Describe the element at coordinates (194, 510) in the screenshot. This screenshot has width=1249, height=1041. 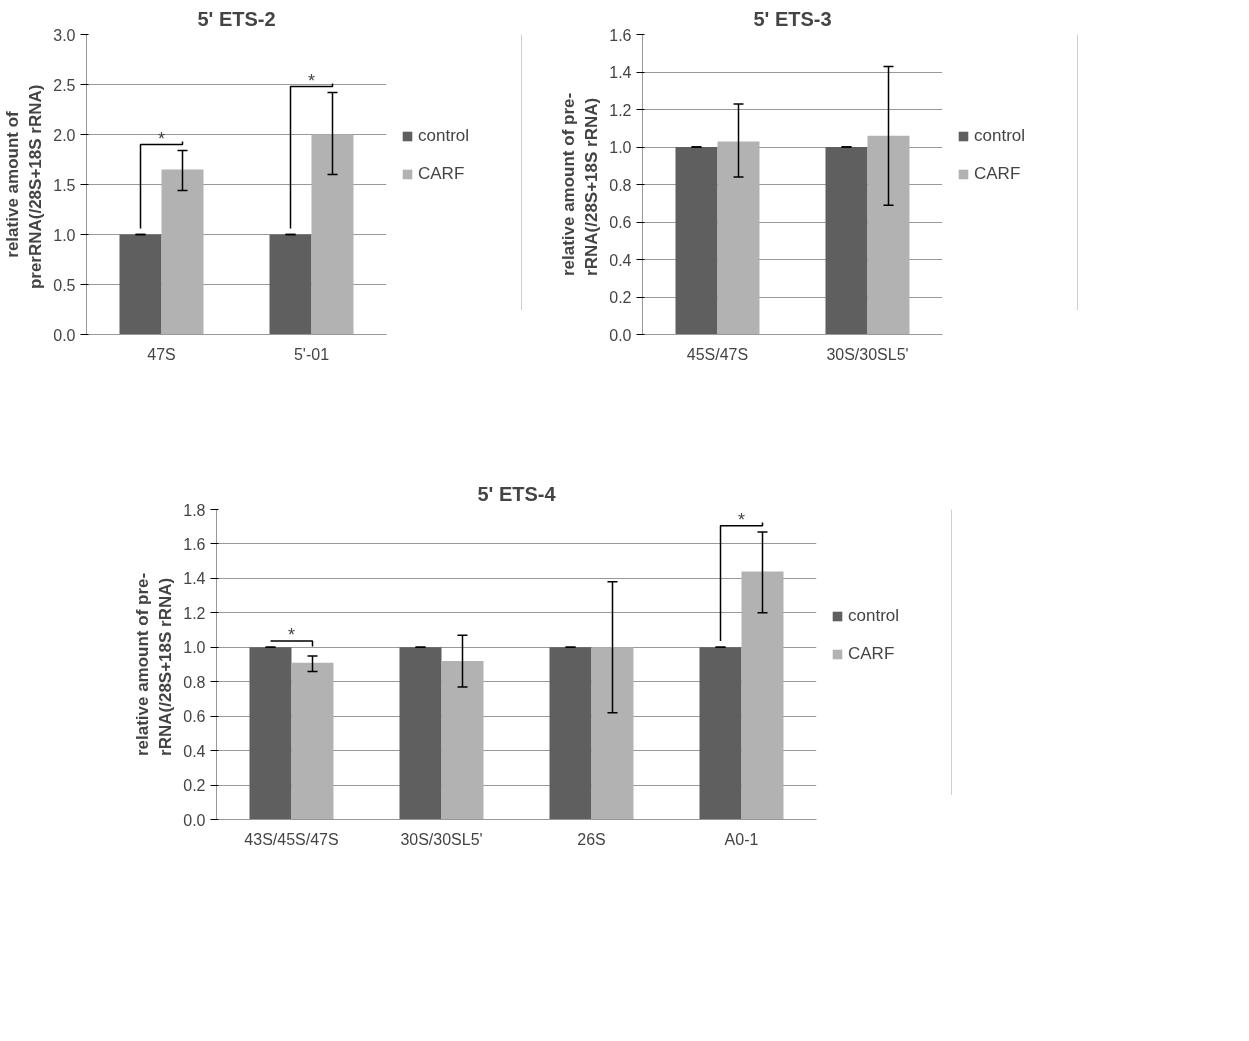
I see `y-tick-label: 1.8` at that location.